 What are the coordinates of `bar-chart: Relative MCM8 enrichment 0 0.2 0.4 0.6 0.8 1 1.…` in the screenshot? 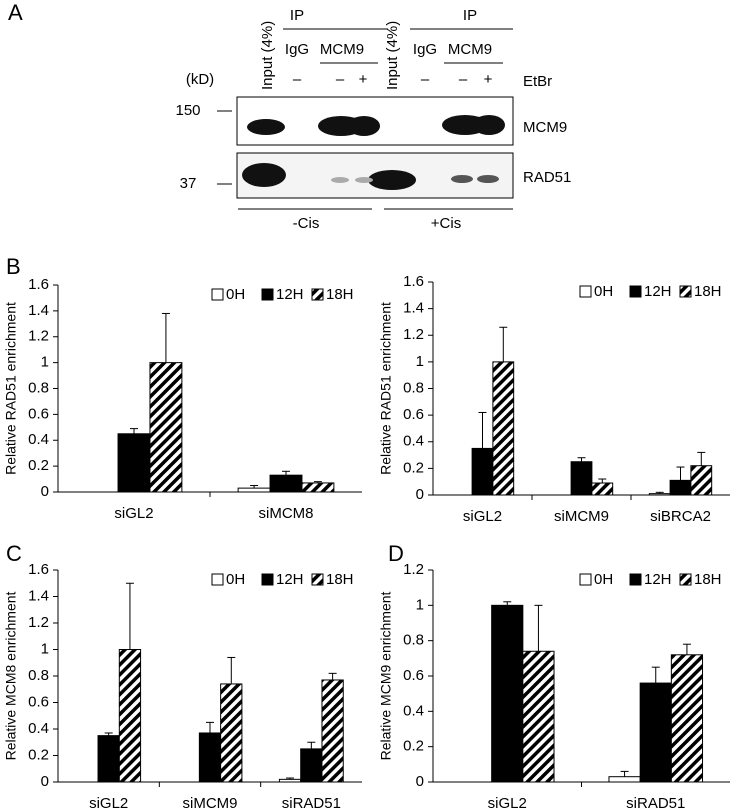 It's located at (182, 685).